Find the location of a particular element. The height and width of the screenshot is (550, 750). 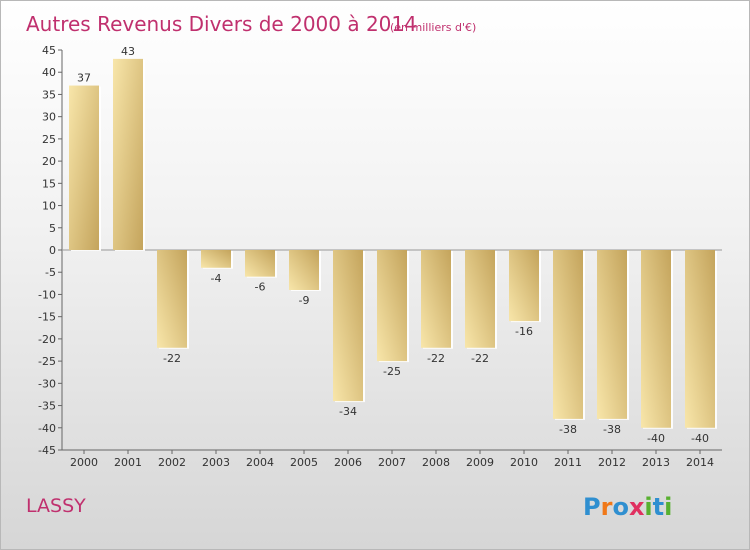

bar-2006 is located at coordinates (348, 326).